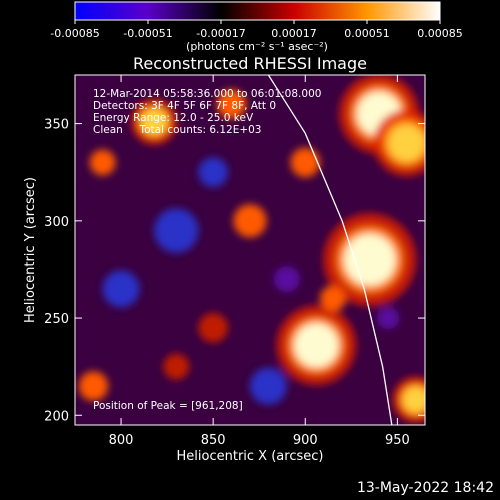 This screenshot has height=500, width=500. What do you see at coordinates (397, 440) in the screenshot?
I see `x-tick-label: 950` at bounding box center [397, 440].